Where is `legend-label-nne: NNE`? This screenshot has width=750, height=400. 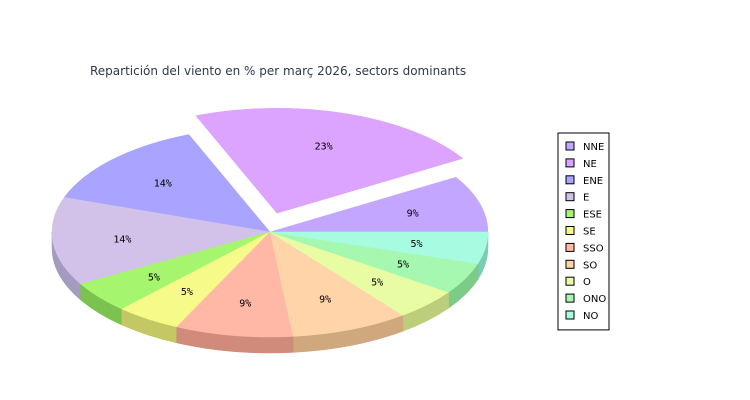 legend-label-nne: NNE is located at coordinates (593, 147).